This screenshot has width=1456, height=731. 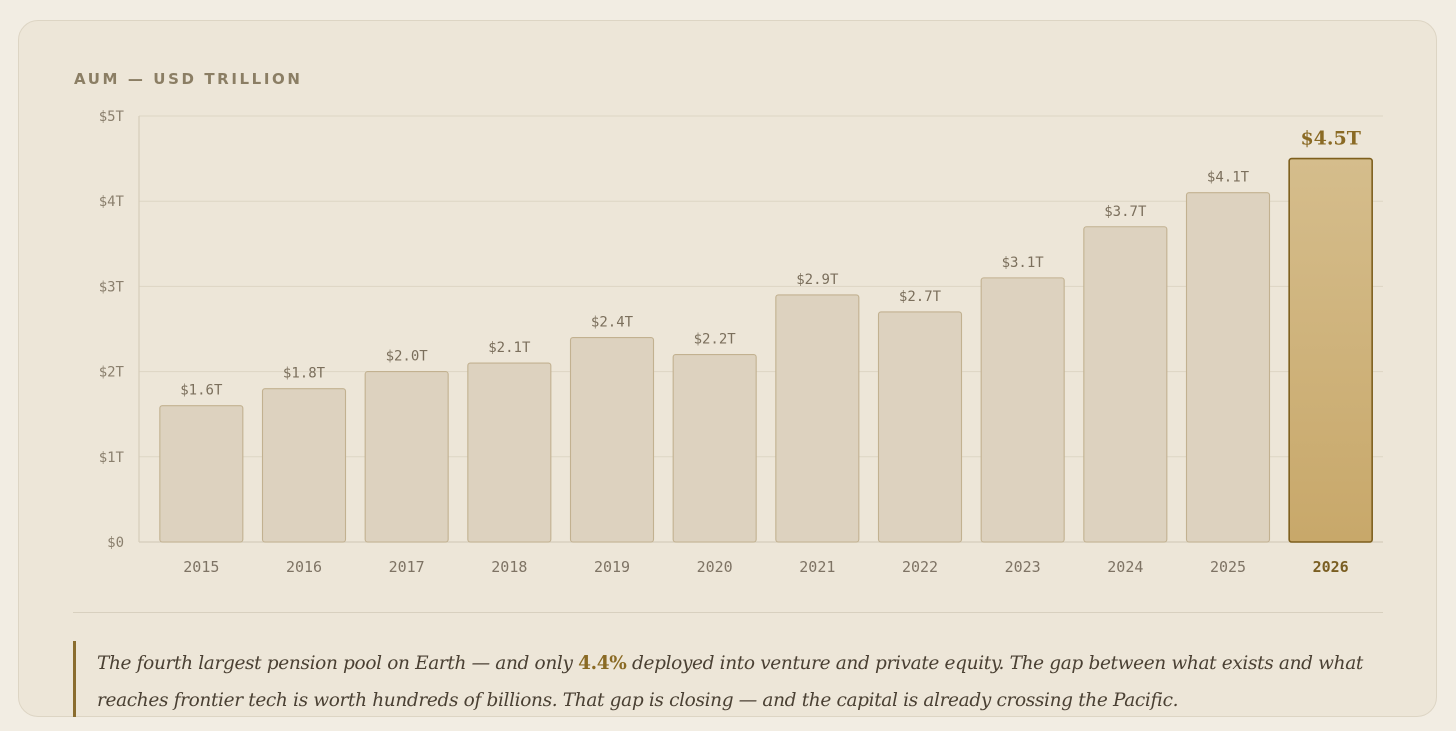 I want to click on data-label-2024: $3.7T, so click(x=1125, y=212).